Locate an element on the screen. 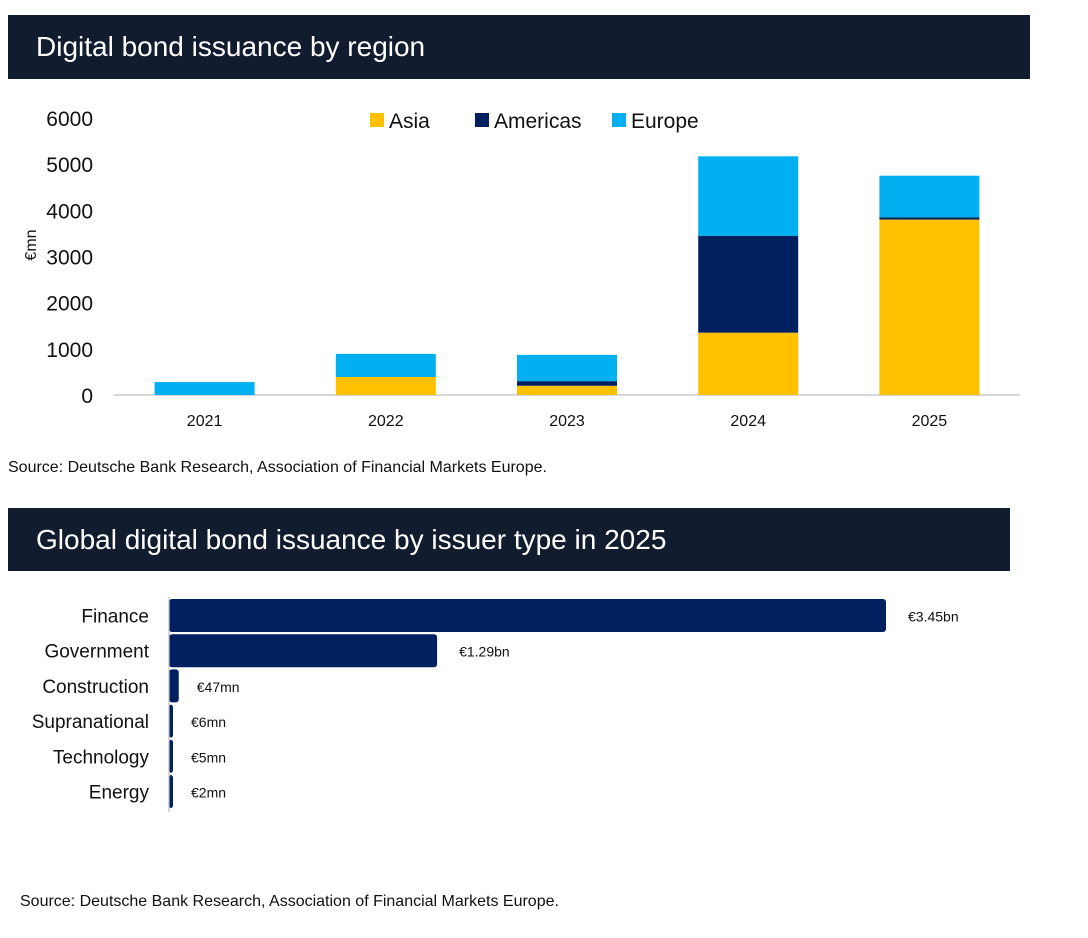 The image size is (1088, 938). category-label: Supranational is located at coordinates (90, 722).